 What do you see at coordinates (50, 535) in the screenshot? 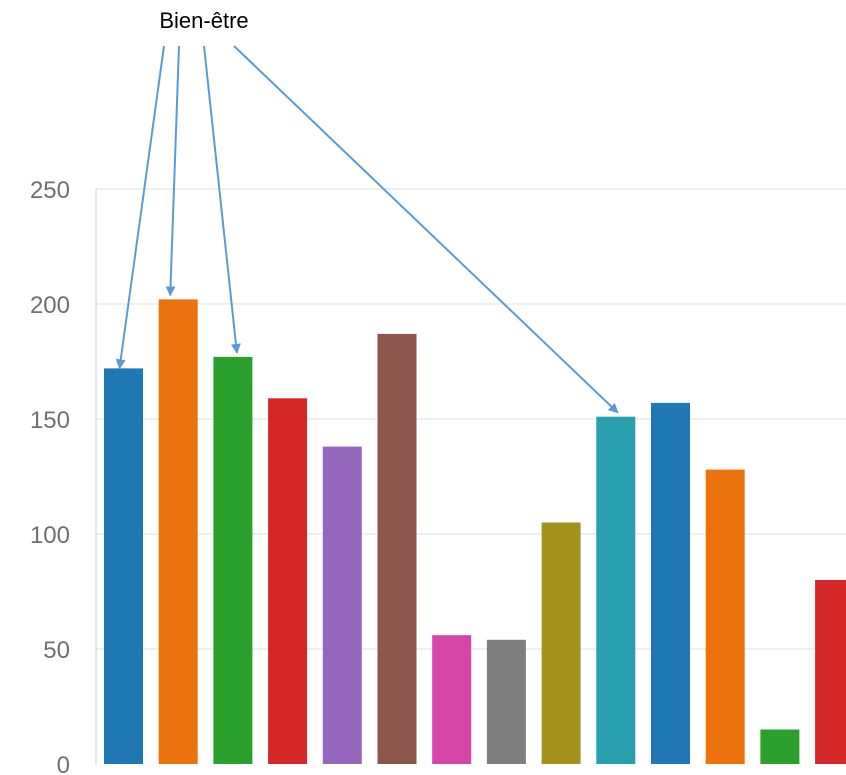
I see `y-tick-label: 100` at bounding box center [50, 535].